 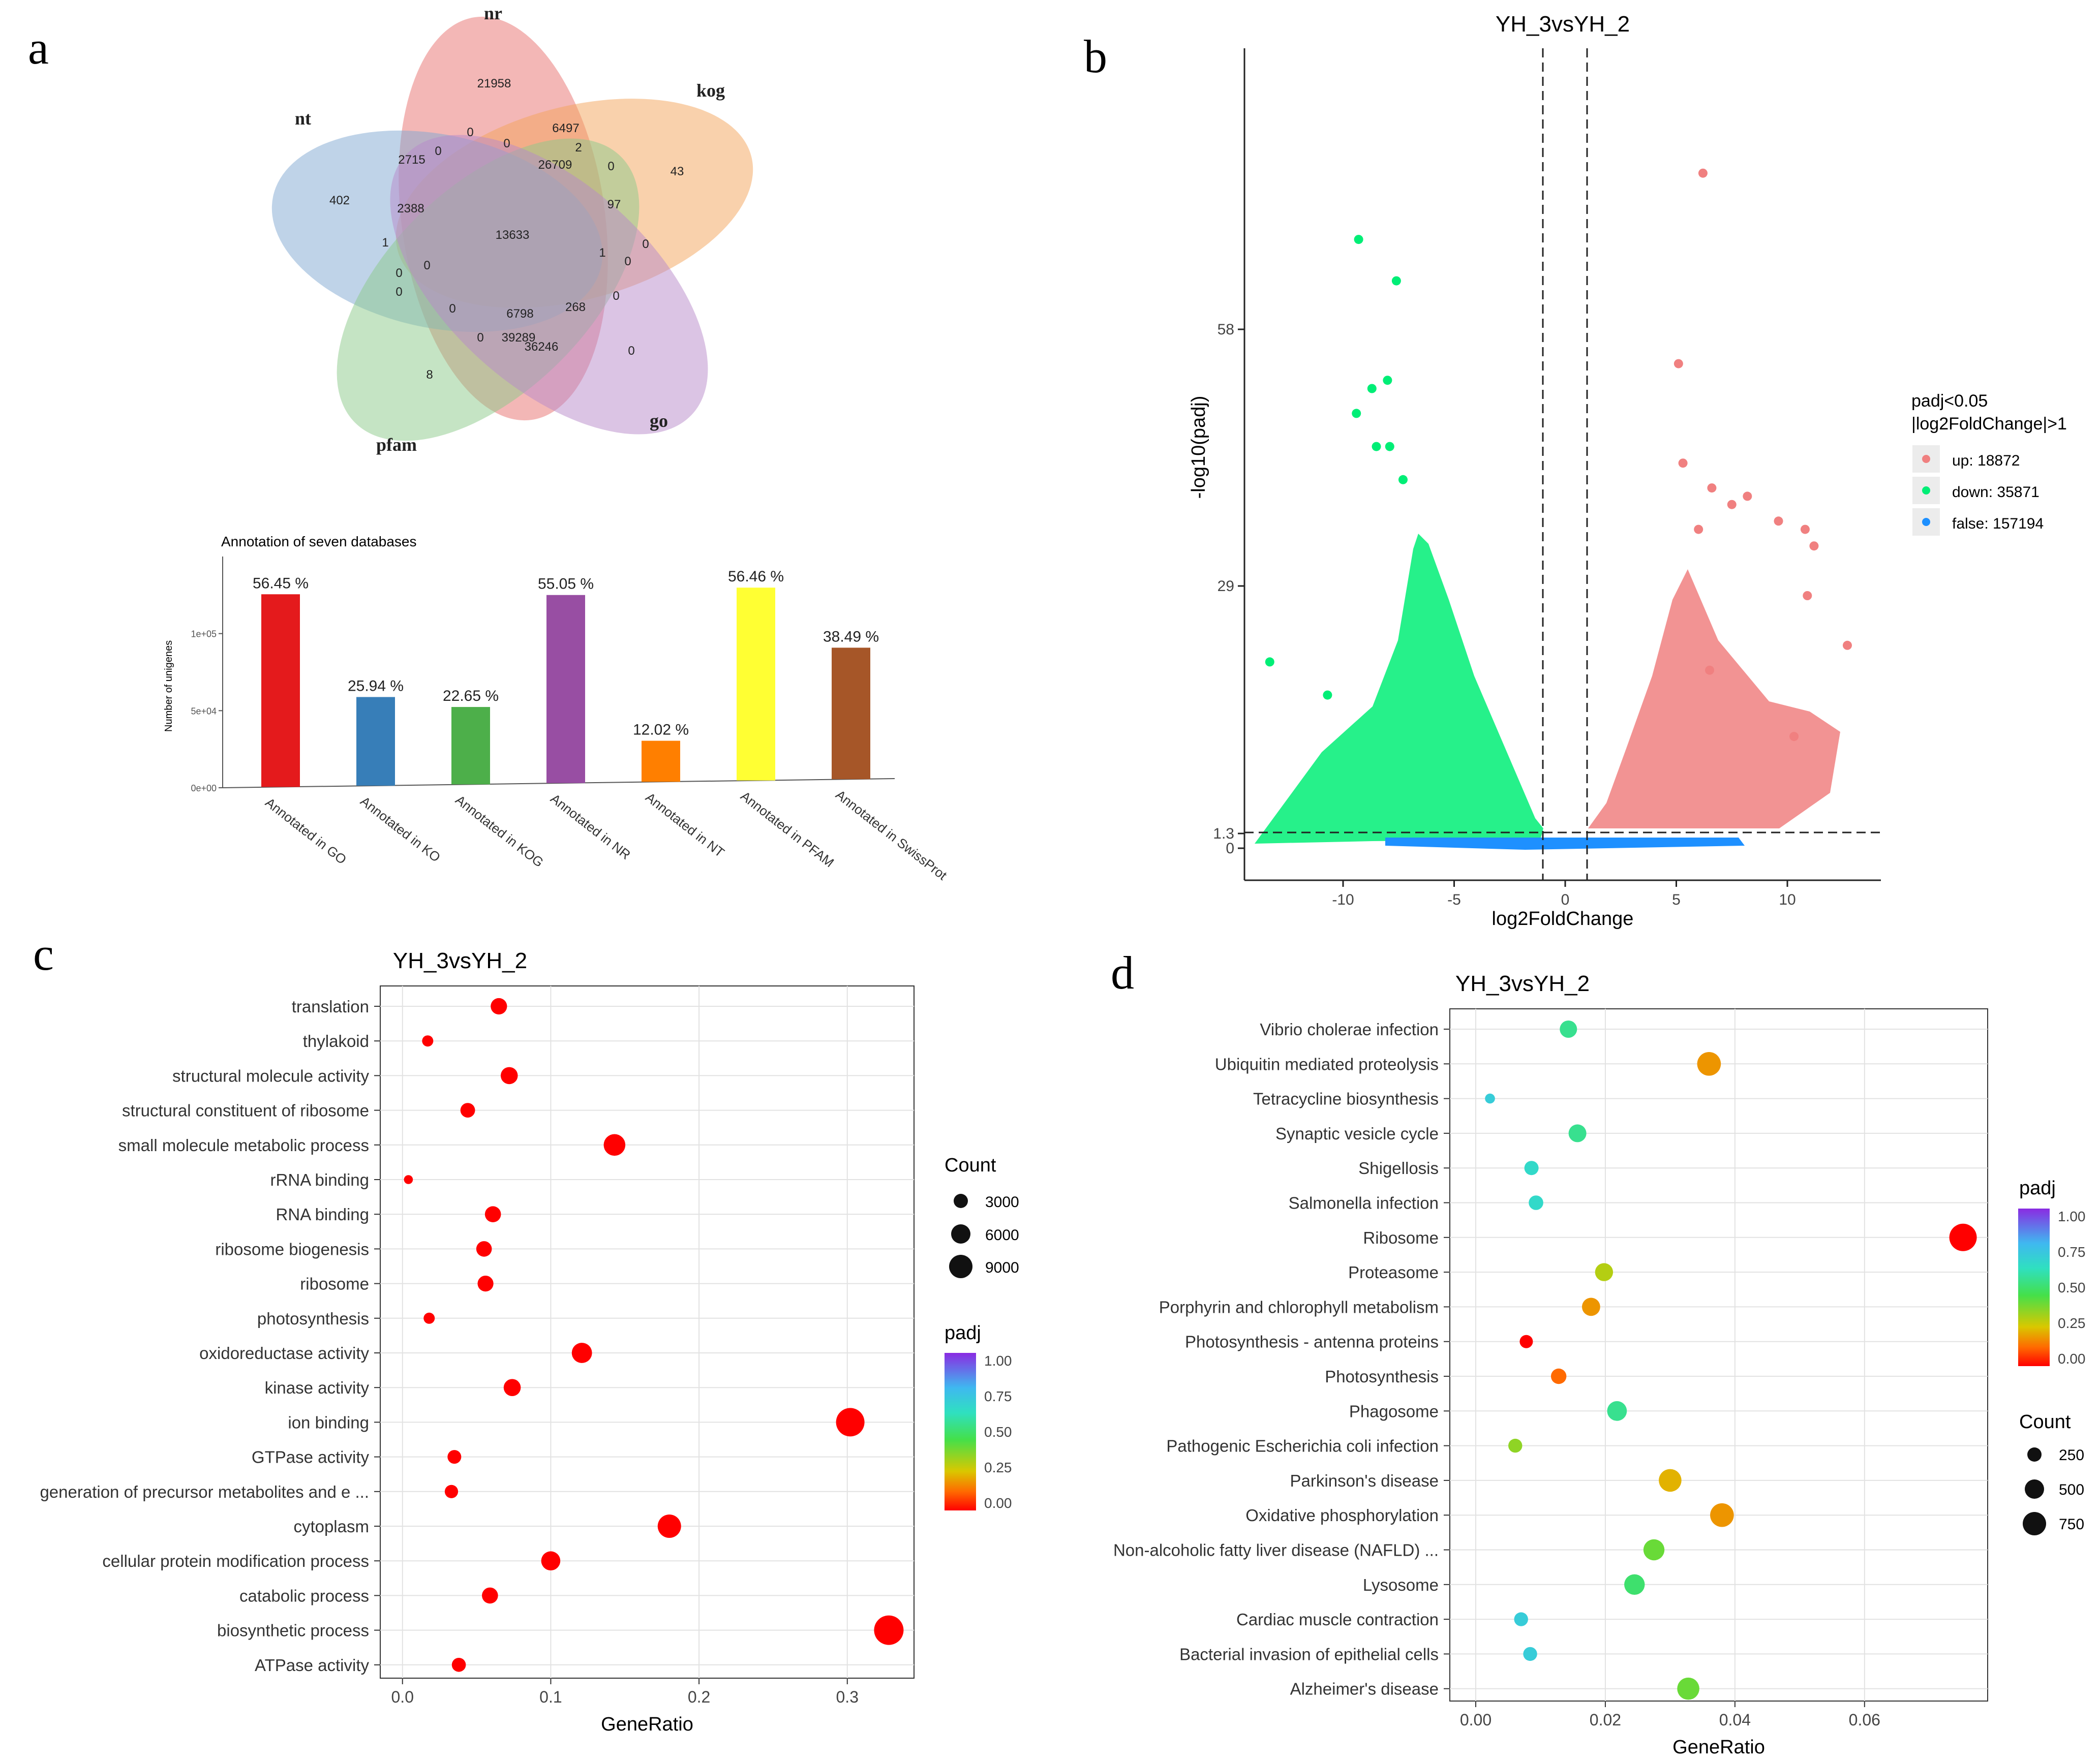 What do you see at coordinates (1226, 329) in the screenshot?
I see `volcano-y-tick-label: 58` at bounding box center [1226, 329].